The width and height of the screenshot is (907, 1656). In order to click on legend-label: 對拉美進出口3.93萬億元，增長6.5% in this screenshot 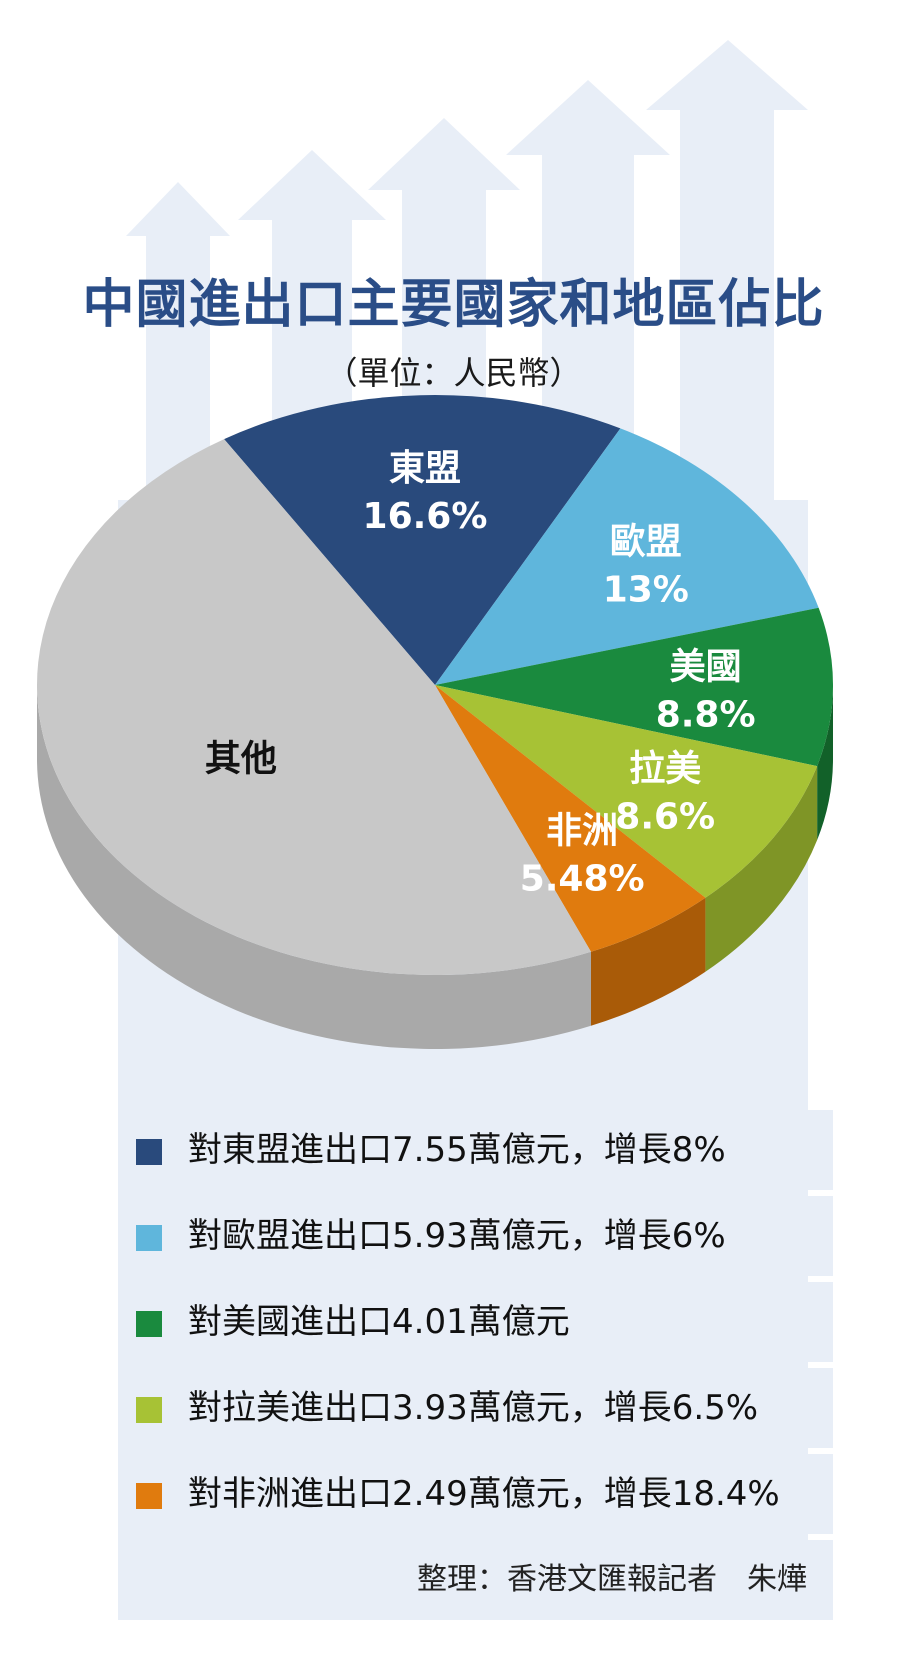, I will do `click(473, 1408)`.